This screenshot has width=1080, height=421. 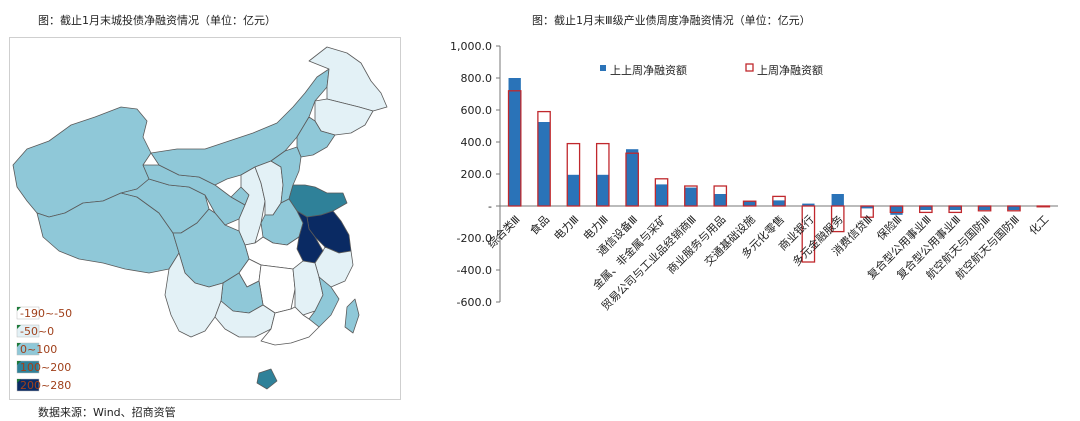 I want to click on legend-swatch-prev-week, so click(x=603, y=68).